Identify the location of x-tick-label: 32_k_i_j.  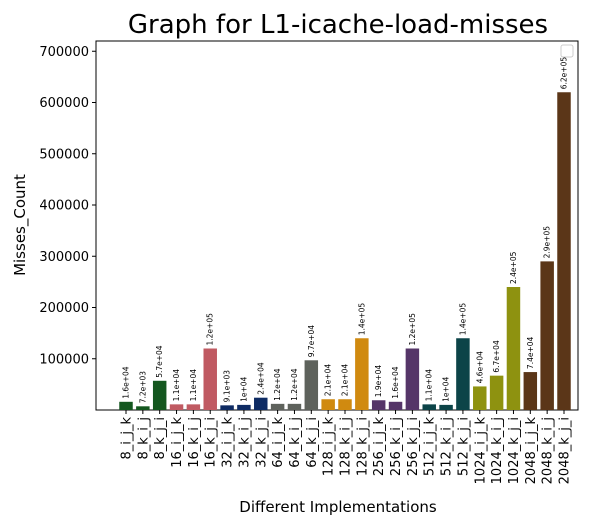
(244, 442).